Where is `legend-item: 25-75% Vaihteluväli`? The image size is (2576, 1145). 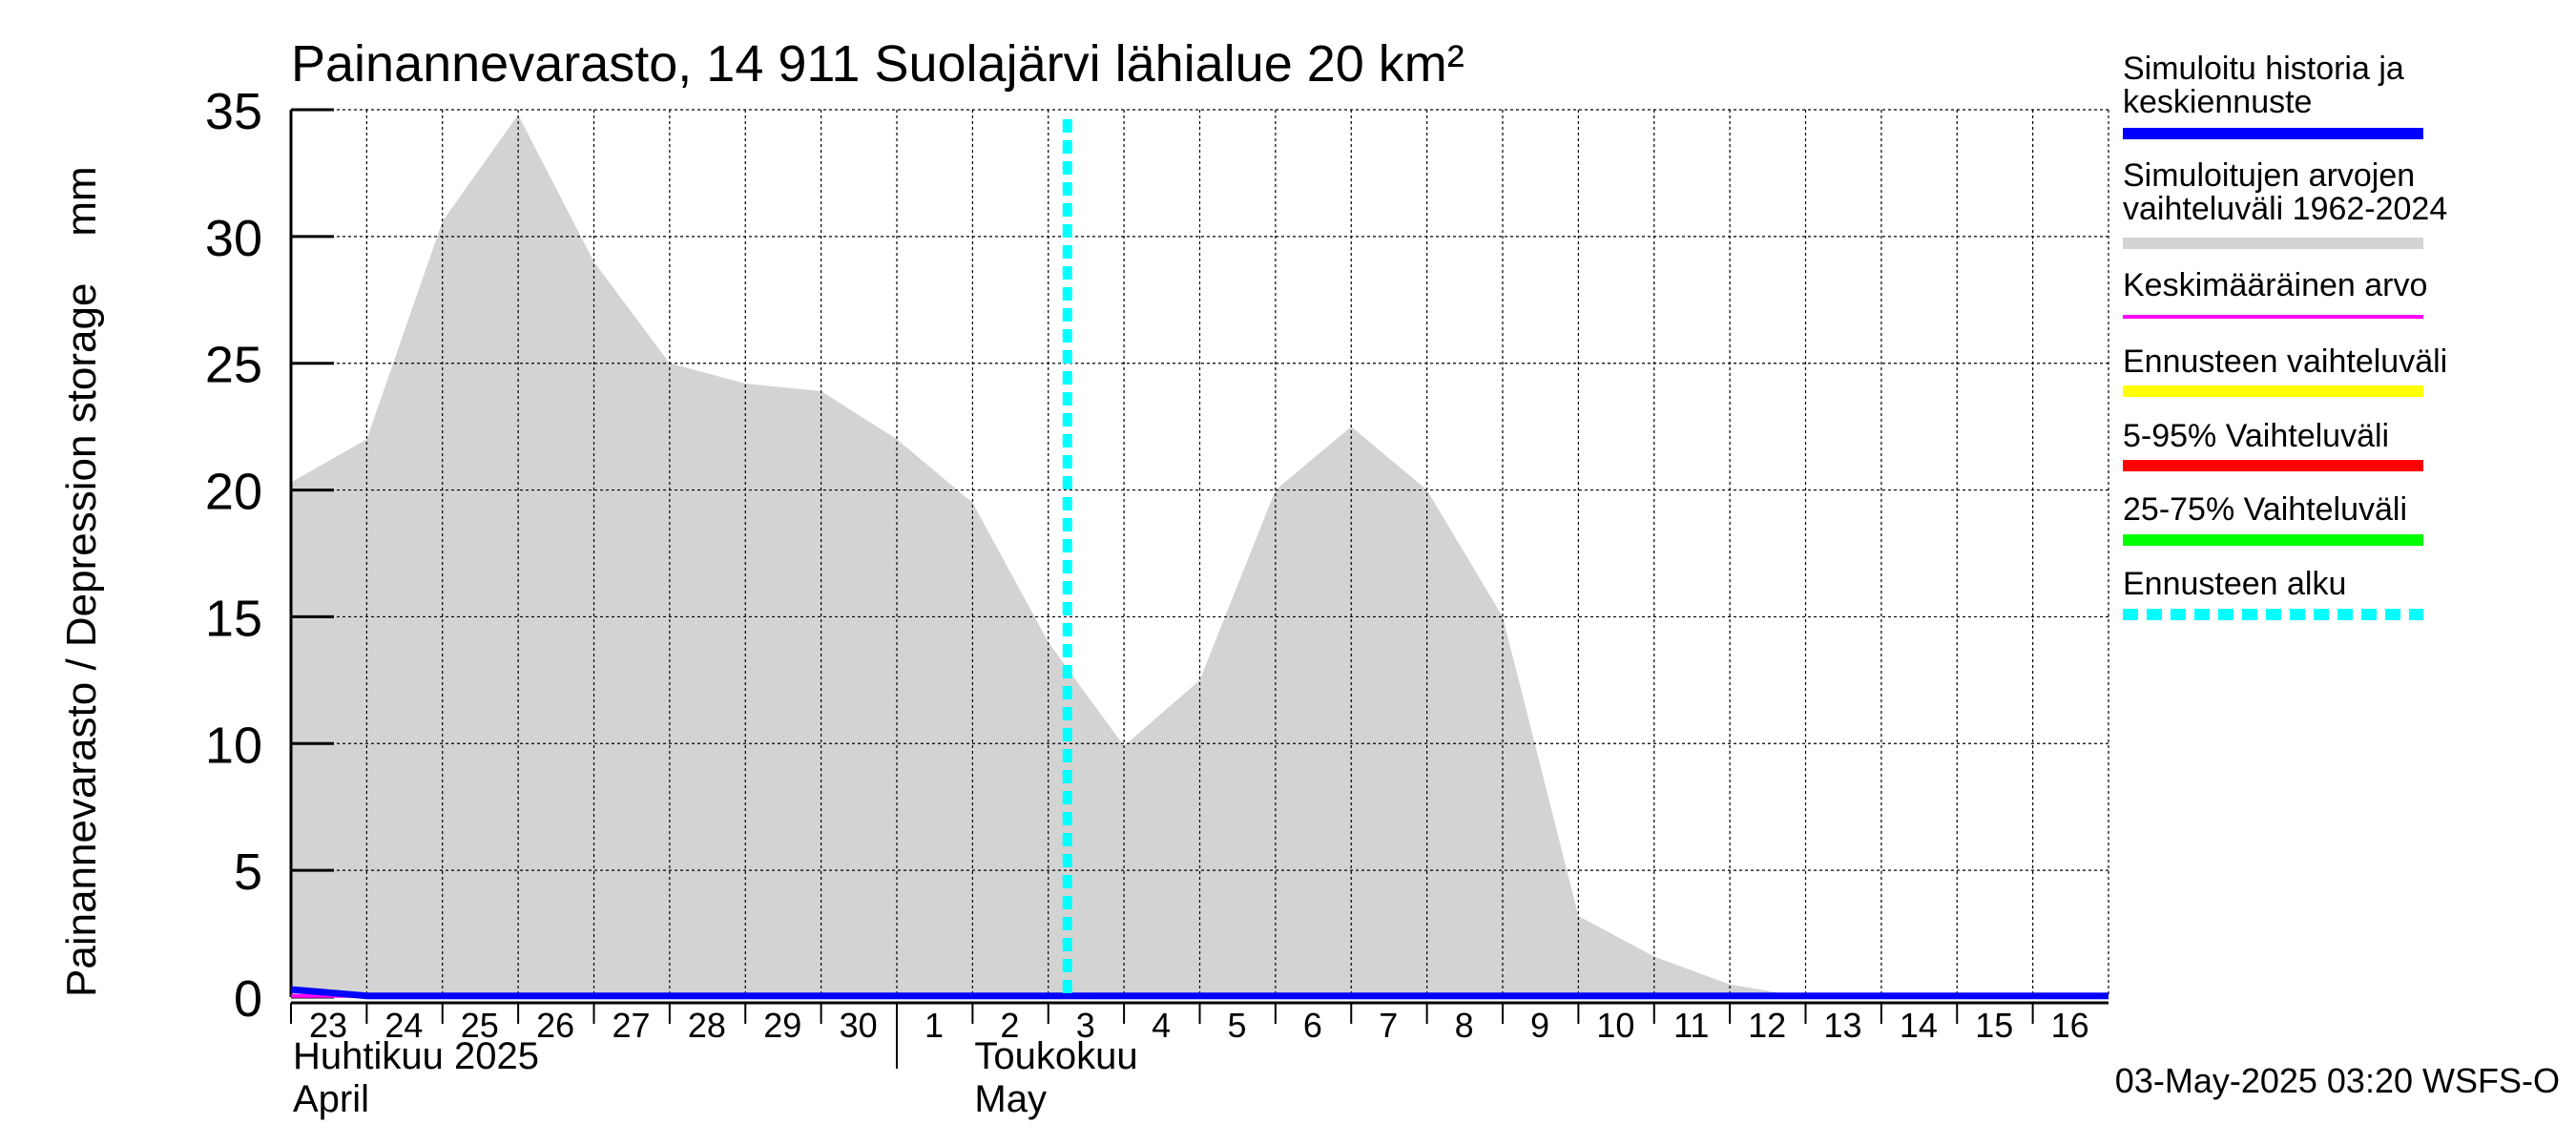 legend-item: 25-75% Vaihteluväli is located at coordinates (2273, 518).